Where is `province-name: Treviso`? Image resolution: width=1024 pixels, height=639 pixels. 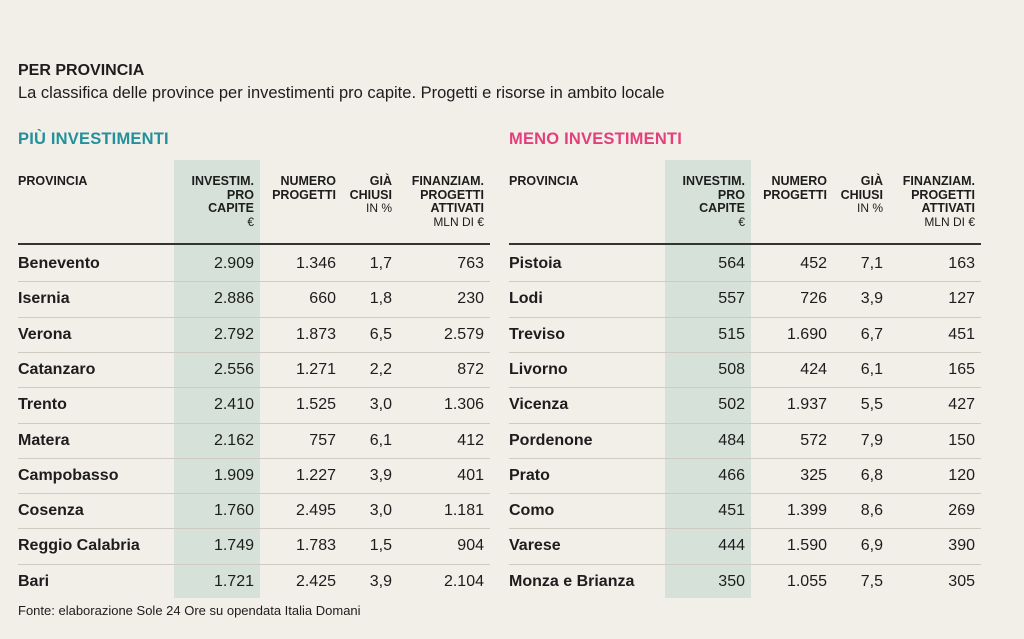 province-name: Treviso is located at coordinates (537, 334).